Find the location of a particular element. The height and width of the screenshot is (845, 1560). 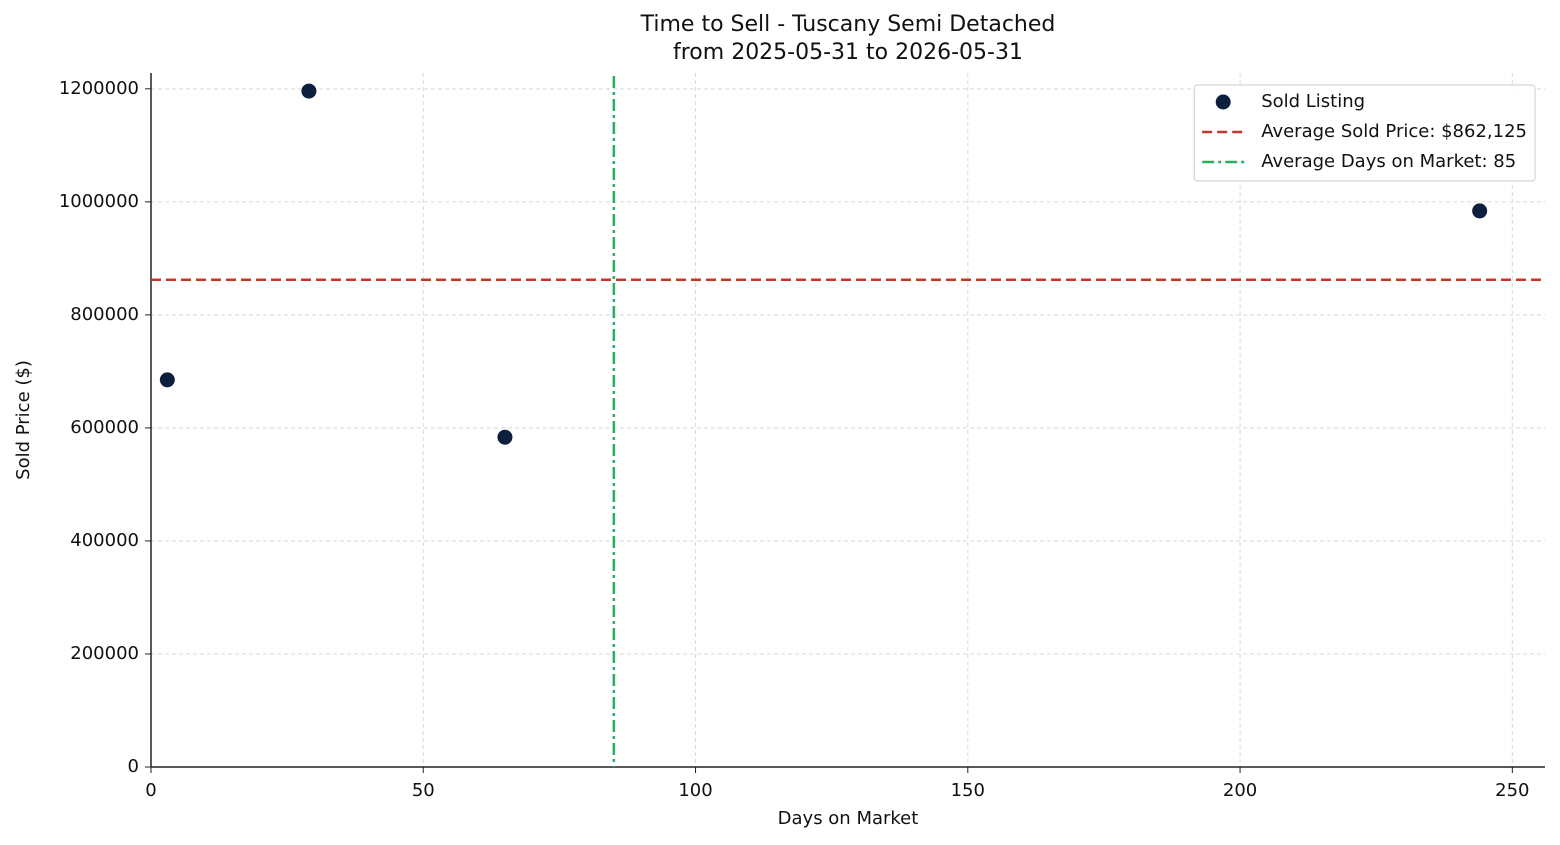

x-tick-label: 100 is located at coordinates (695, 790).